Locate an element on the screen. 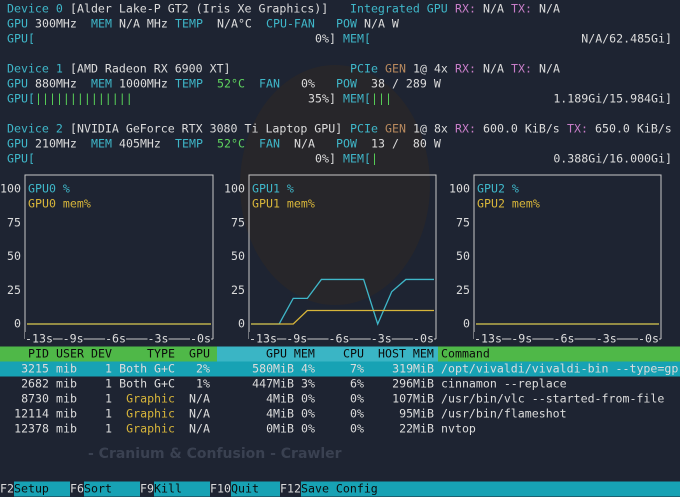 This screenshot has height=497, width=680. fan-label: CPU-FAN is located at coordinates (290, 24).